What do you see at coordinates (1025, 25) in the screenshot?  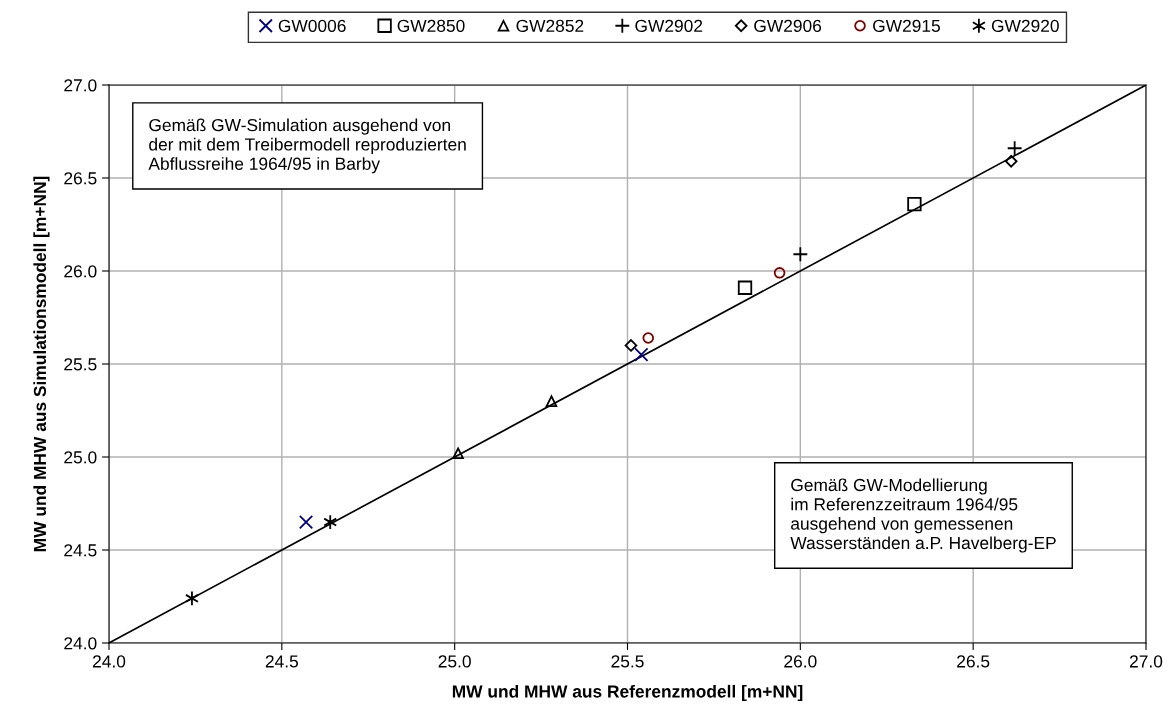 I see `legend-label: GW2920` at bounding box center [1025, 25].